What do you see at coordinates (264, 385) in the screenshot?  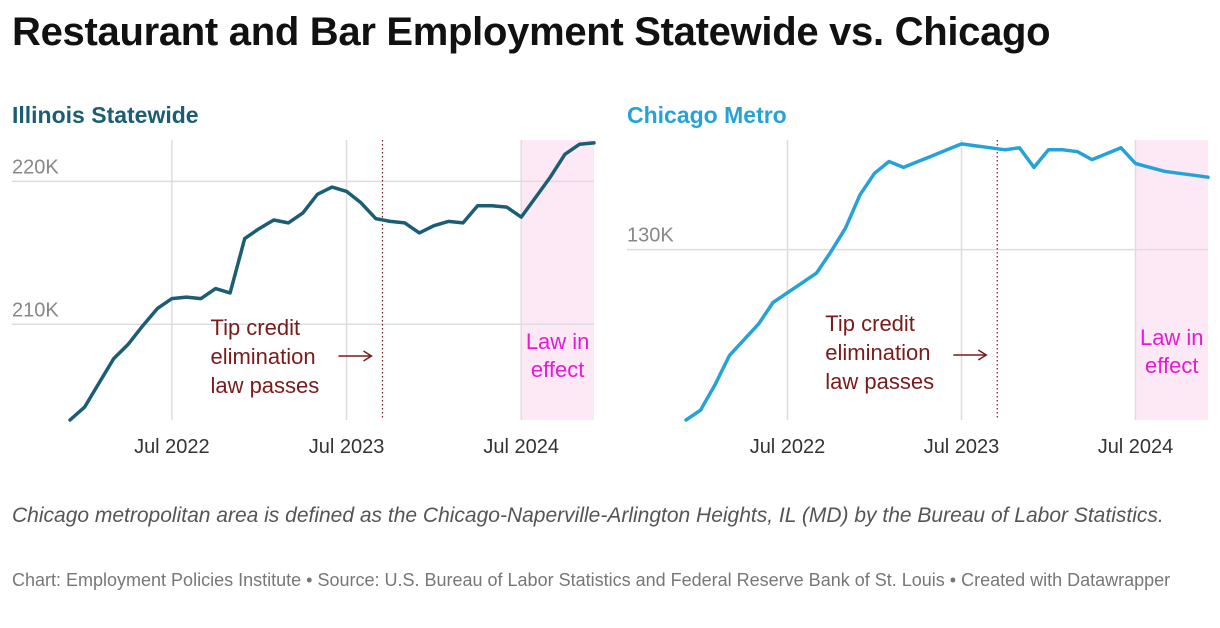 I see `illinois-passes-label: law passes` at bounding box center [264, 385].